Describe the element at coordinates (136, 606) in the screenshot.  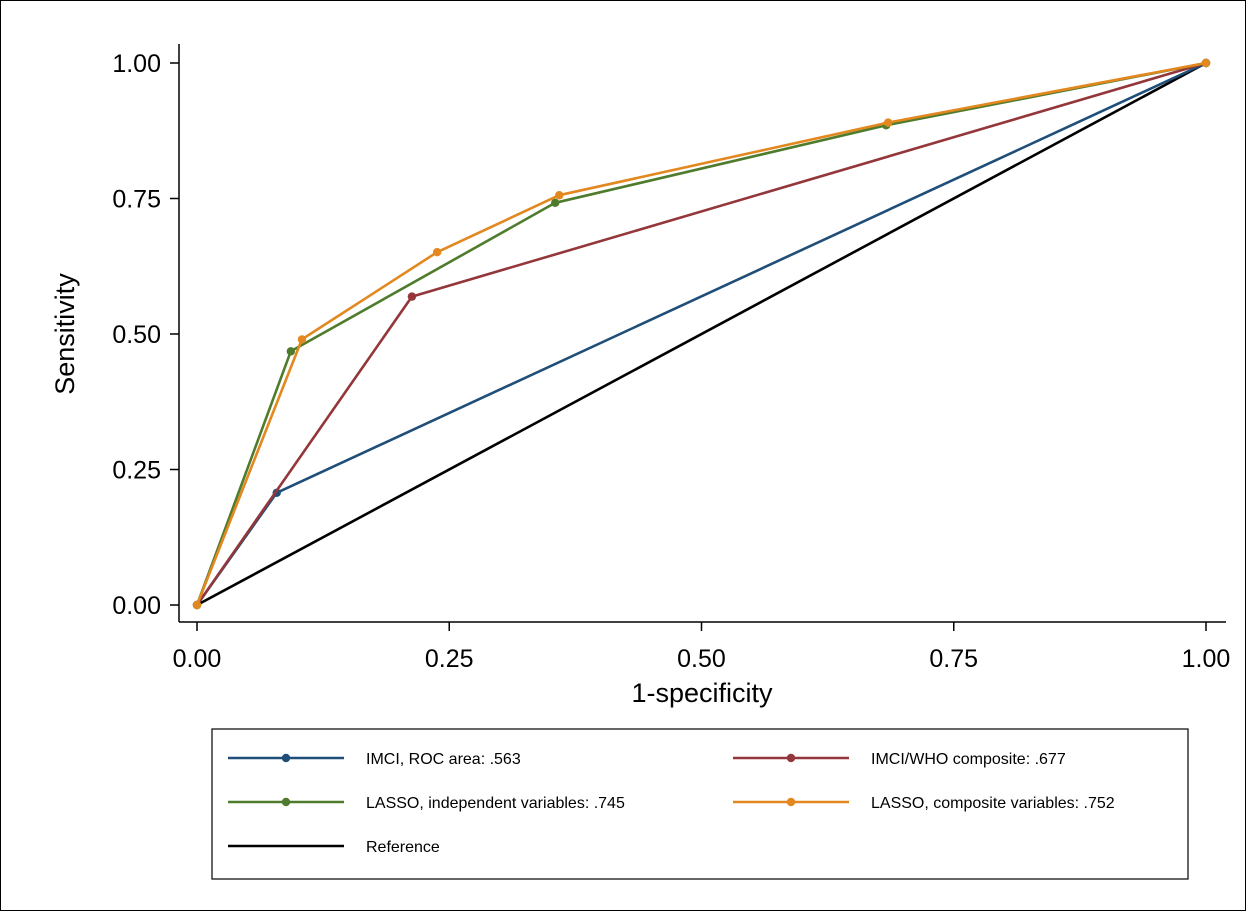
I see `y-tick-label: 0.00` at that location.